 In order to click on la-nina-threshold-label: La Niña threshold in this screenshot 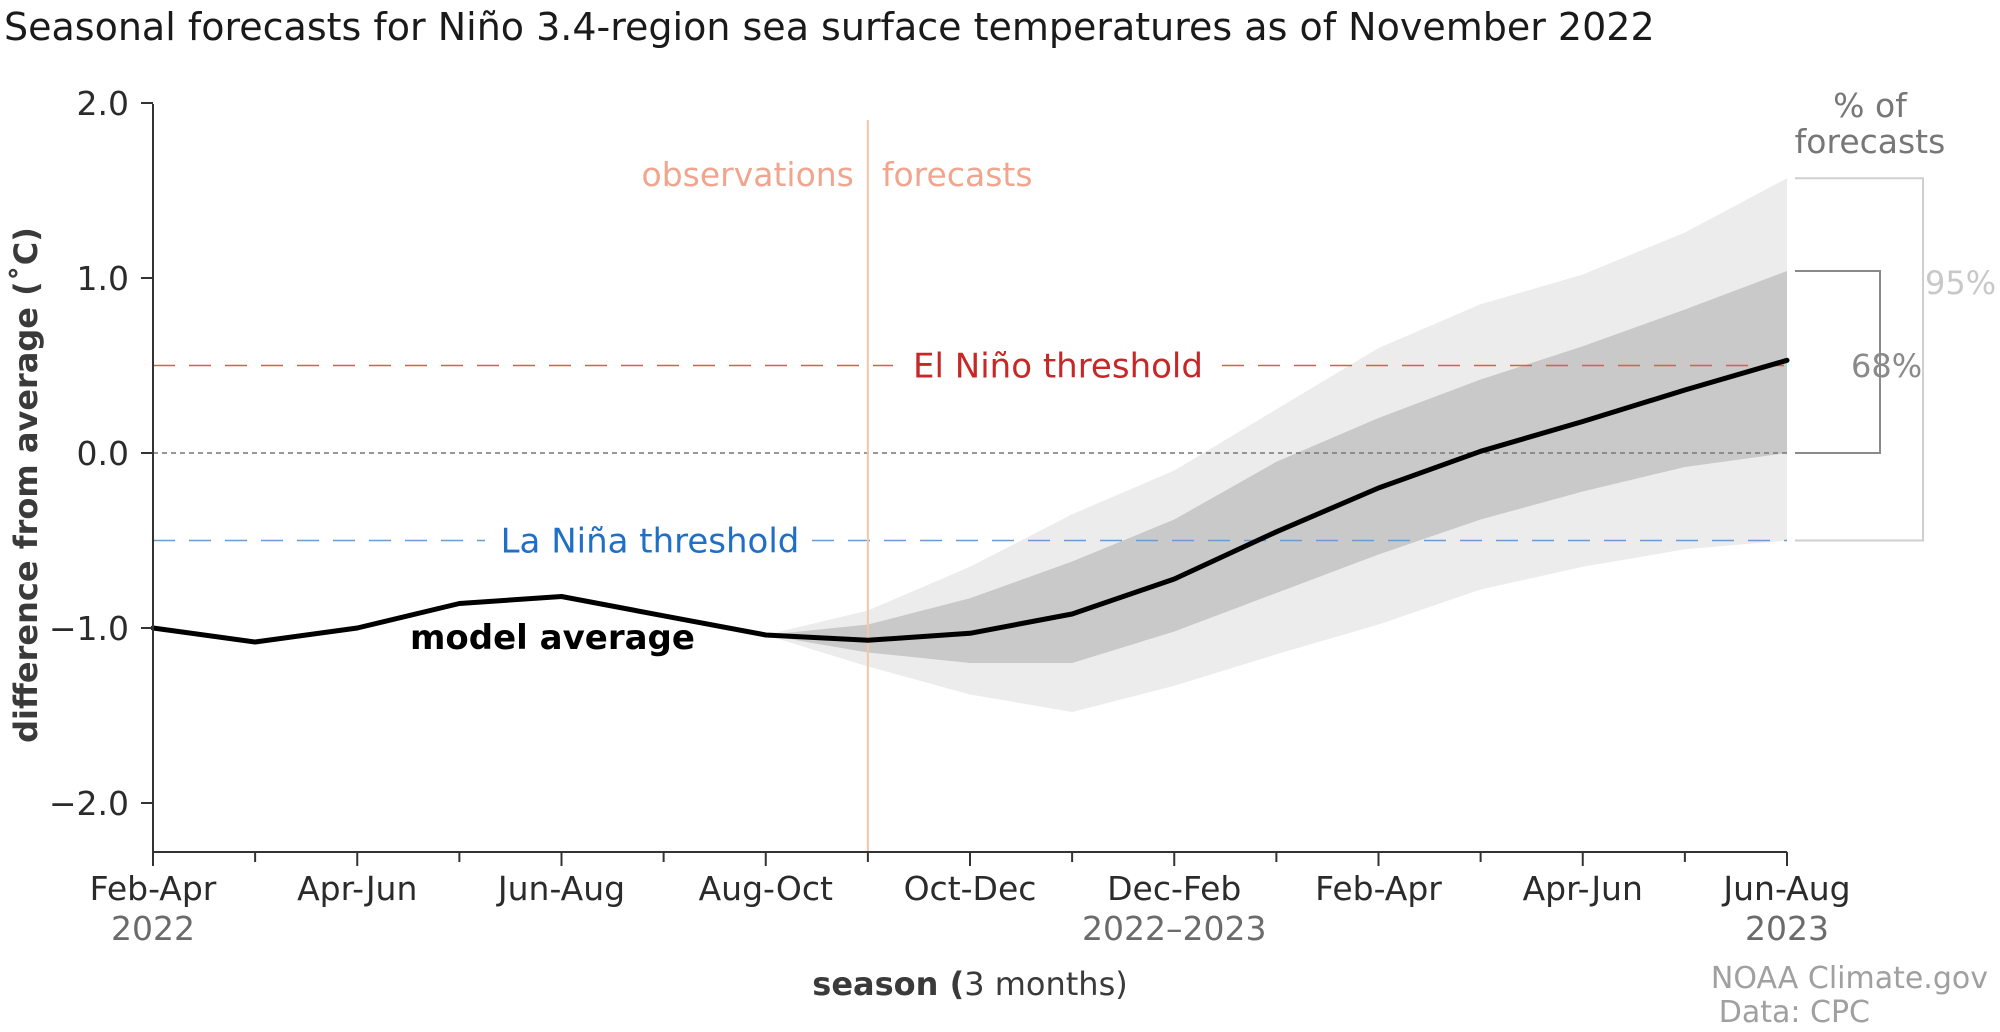, I will do `click(650, 542)`.